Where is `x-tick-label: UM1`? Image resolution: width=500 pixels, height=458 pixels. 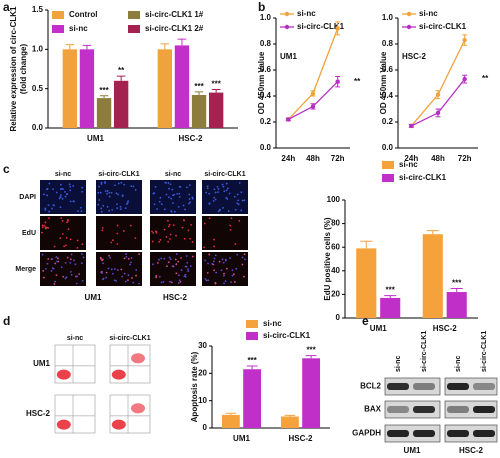
x-tick-label: UM1 is located at coordinates (95, 138).